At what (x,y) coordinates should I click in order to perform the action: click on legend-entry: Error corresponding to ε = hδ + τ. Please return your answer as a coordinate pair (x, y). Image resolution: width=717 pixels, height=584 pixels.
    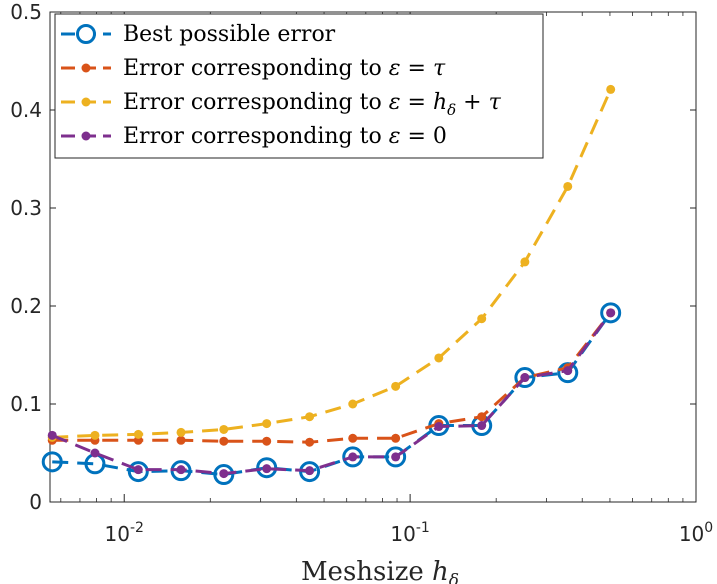
    Looking at the image, I should click on (281, 104).